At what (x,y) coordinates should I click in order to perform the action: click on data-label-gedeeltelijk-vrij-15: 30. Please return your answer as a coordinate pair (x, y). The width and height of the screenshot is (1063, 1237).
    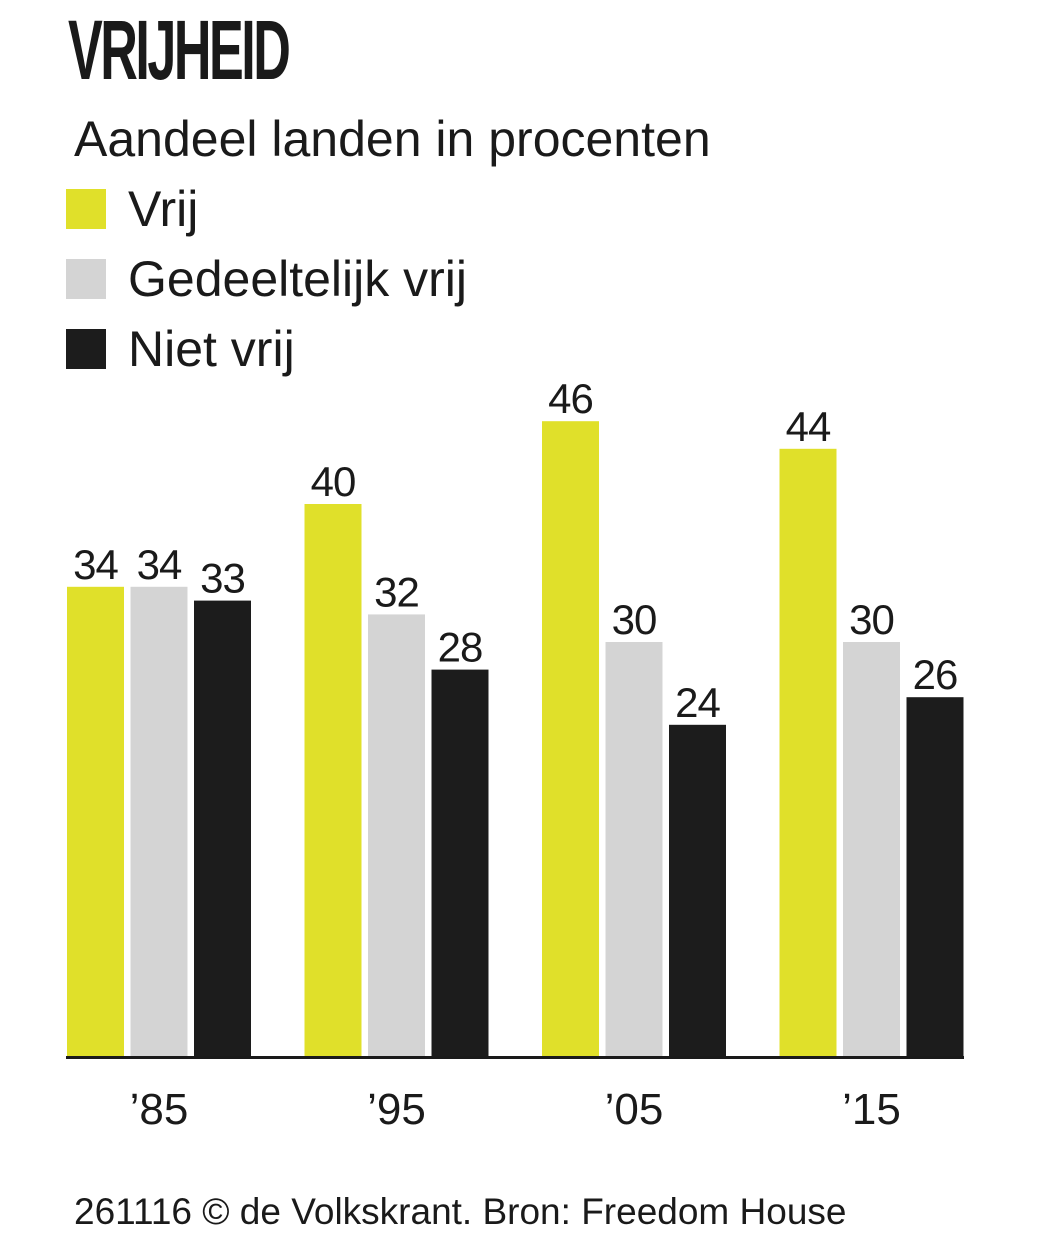
    Looking at the image, I should click on (871, 619).